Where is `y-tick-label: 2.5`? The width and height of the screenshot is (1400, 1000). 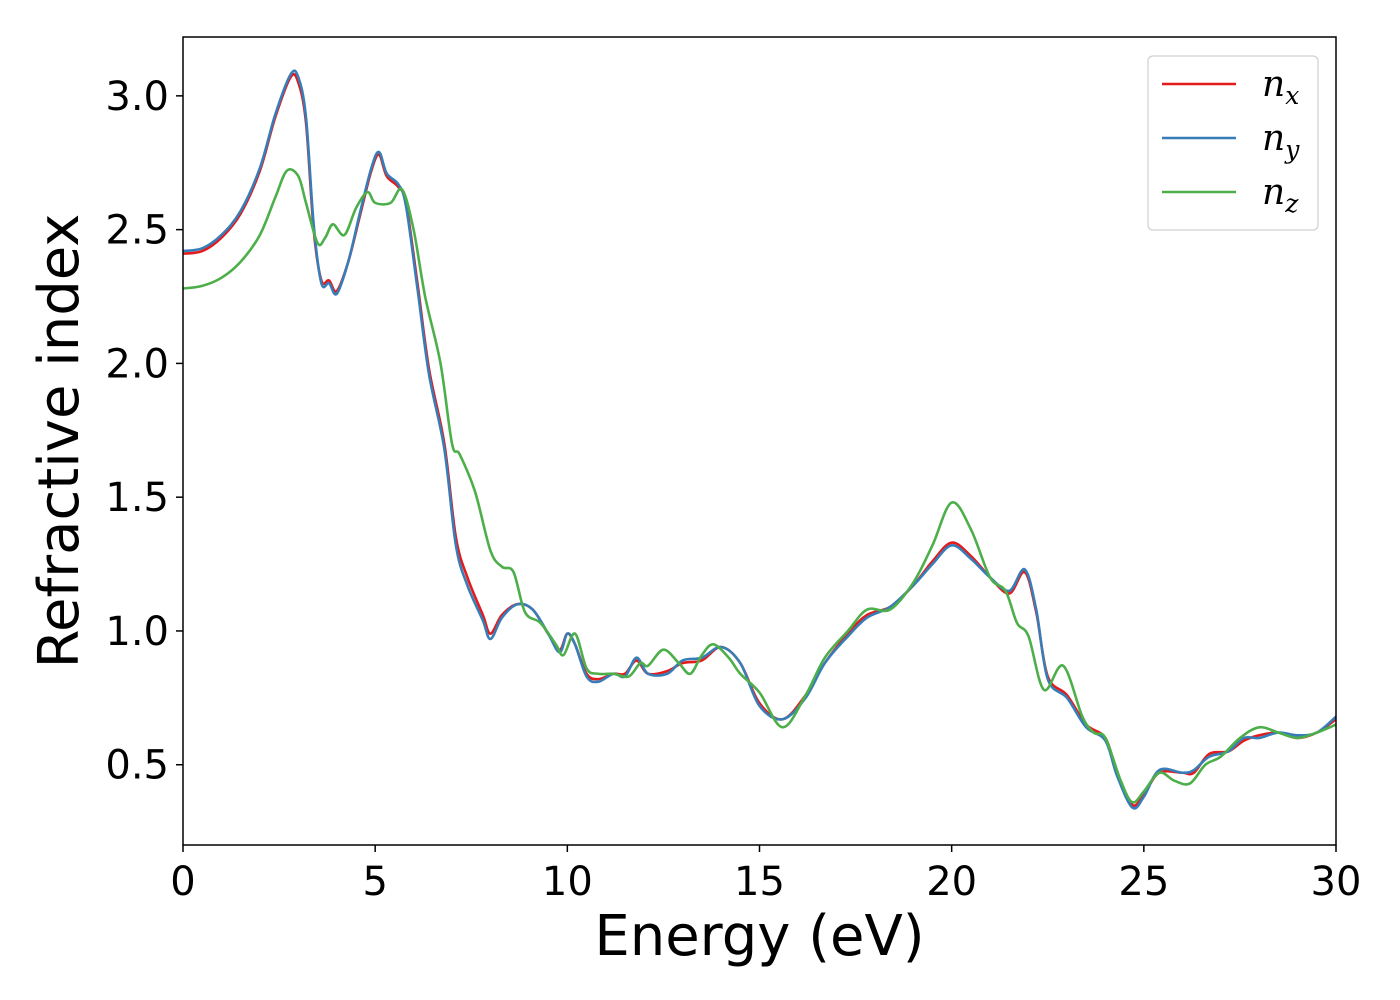 y-tick-label: 2.5 is located at coordinates (137, 231).